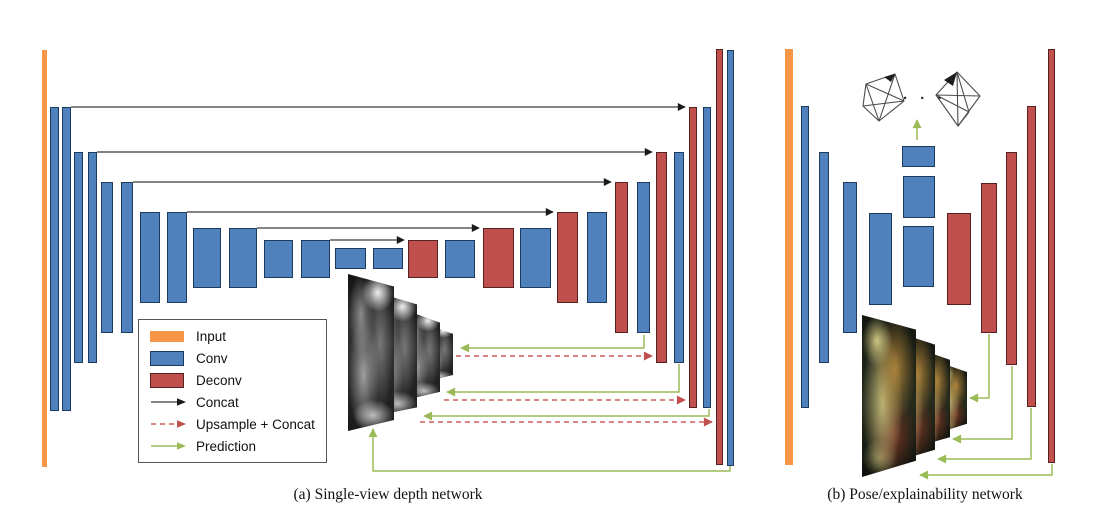 This screenshot has width=1102, height=518. What do you see at coordinates (889, 396) in the screenshot?
I see `explainability-mask-output` at bounding box center [889, 396].